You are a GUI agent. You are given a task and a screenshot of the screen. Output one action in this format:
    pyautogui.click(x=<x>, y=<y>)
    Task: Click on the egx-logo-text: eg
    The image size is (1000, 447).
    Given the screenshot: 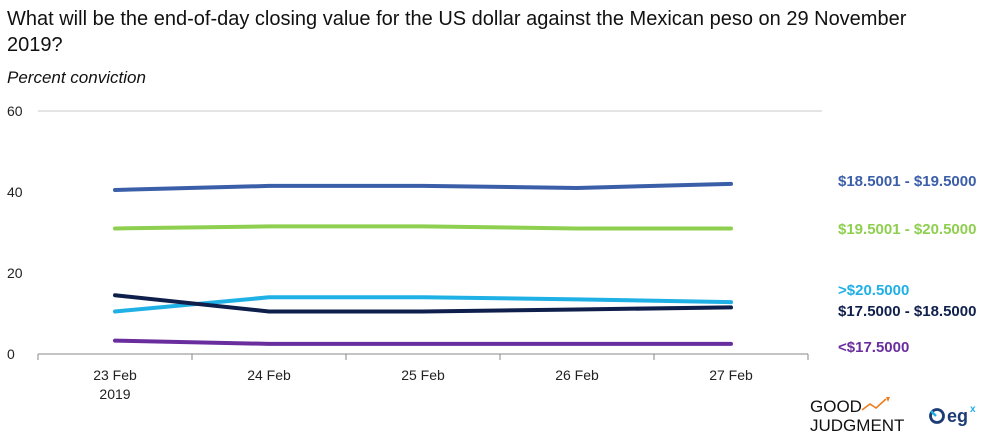 What is the action you would take?
    pyautogui.click(x=957, y=416)
    